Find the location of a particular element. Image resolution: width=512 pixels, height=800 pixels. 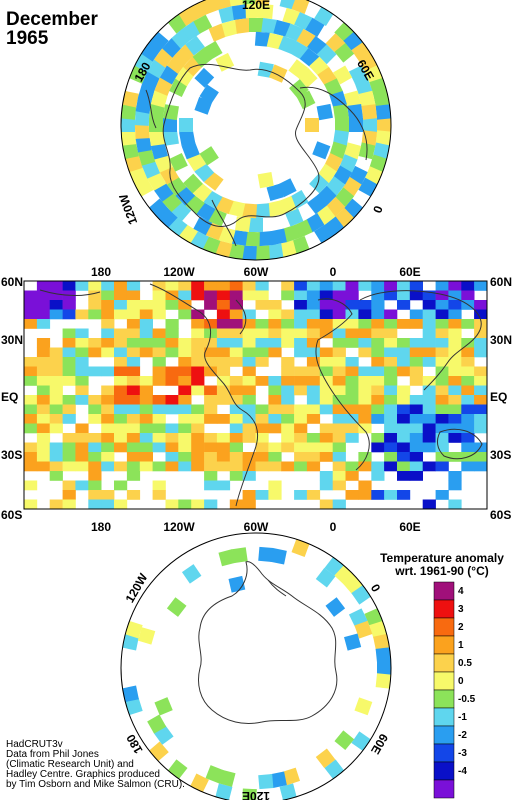

credits-line5: by Tim Osborn and Mike Salmon (CRU). is located at coordinates (95, 784).